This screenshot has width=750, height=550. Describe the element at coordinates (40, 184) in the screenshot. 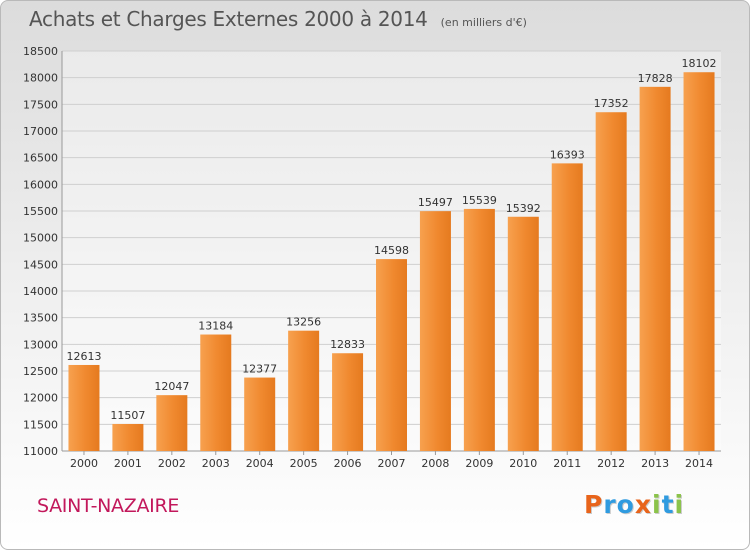

I see `y-tick-label: 16000` at that location.